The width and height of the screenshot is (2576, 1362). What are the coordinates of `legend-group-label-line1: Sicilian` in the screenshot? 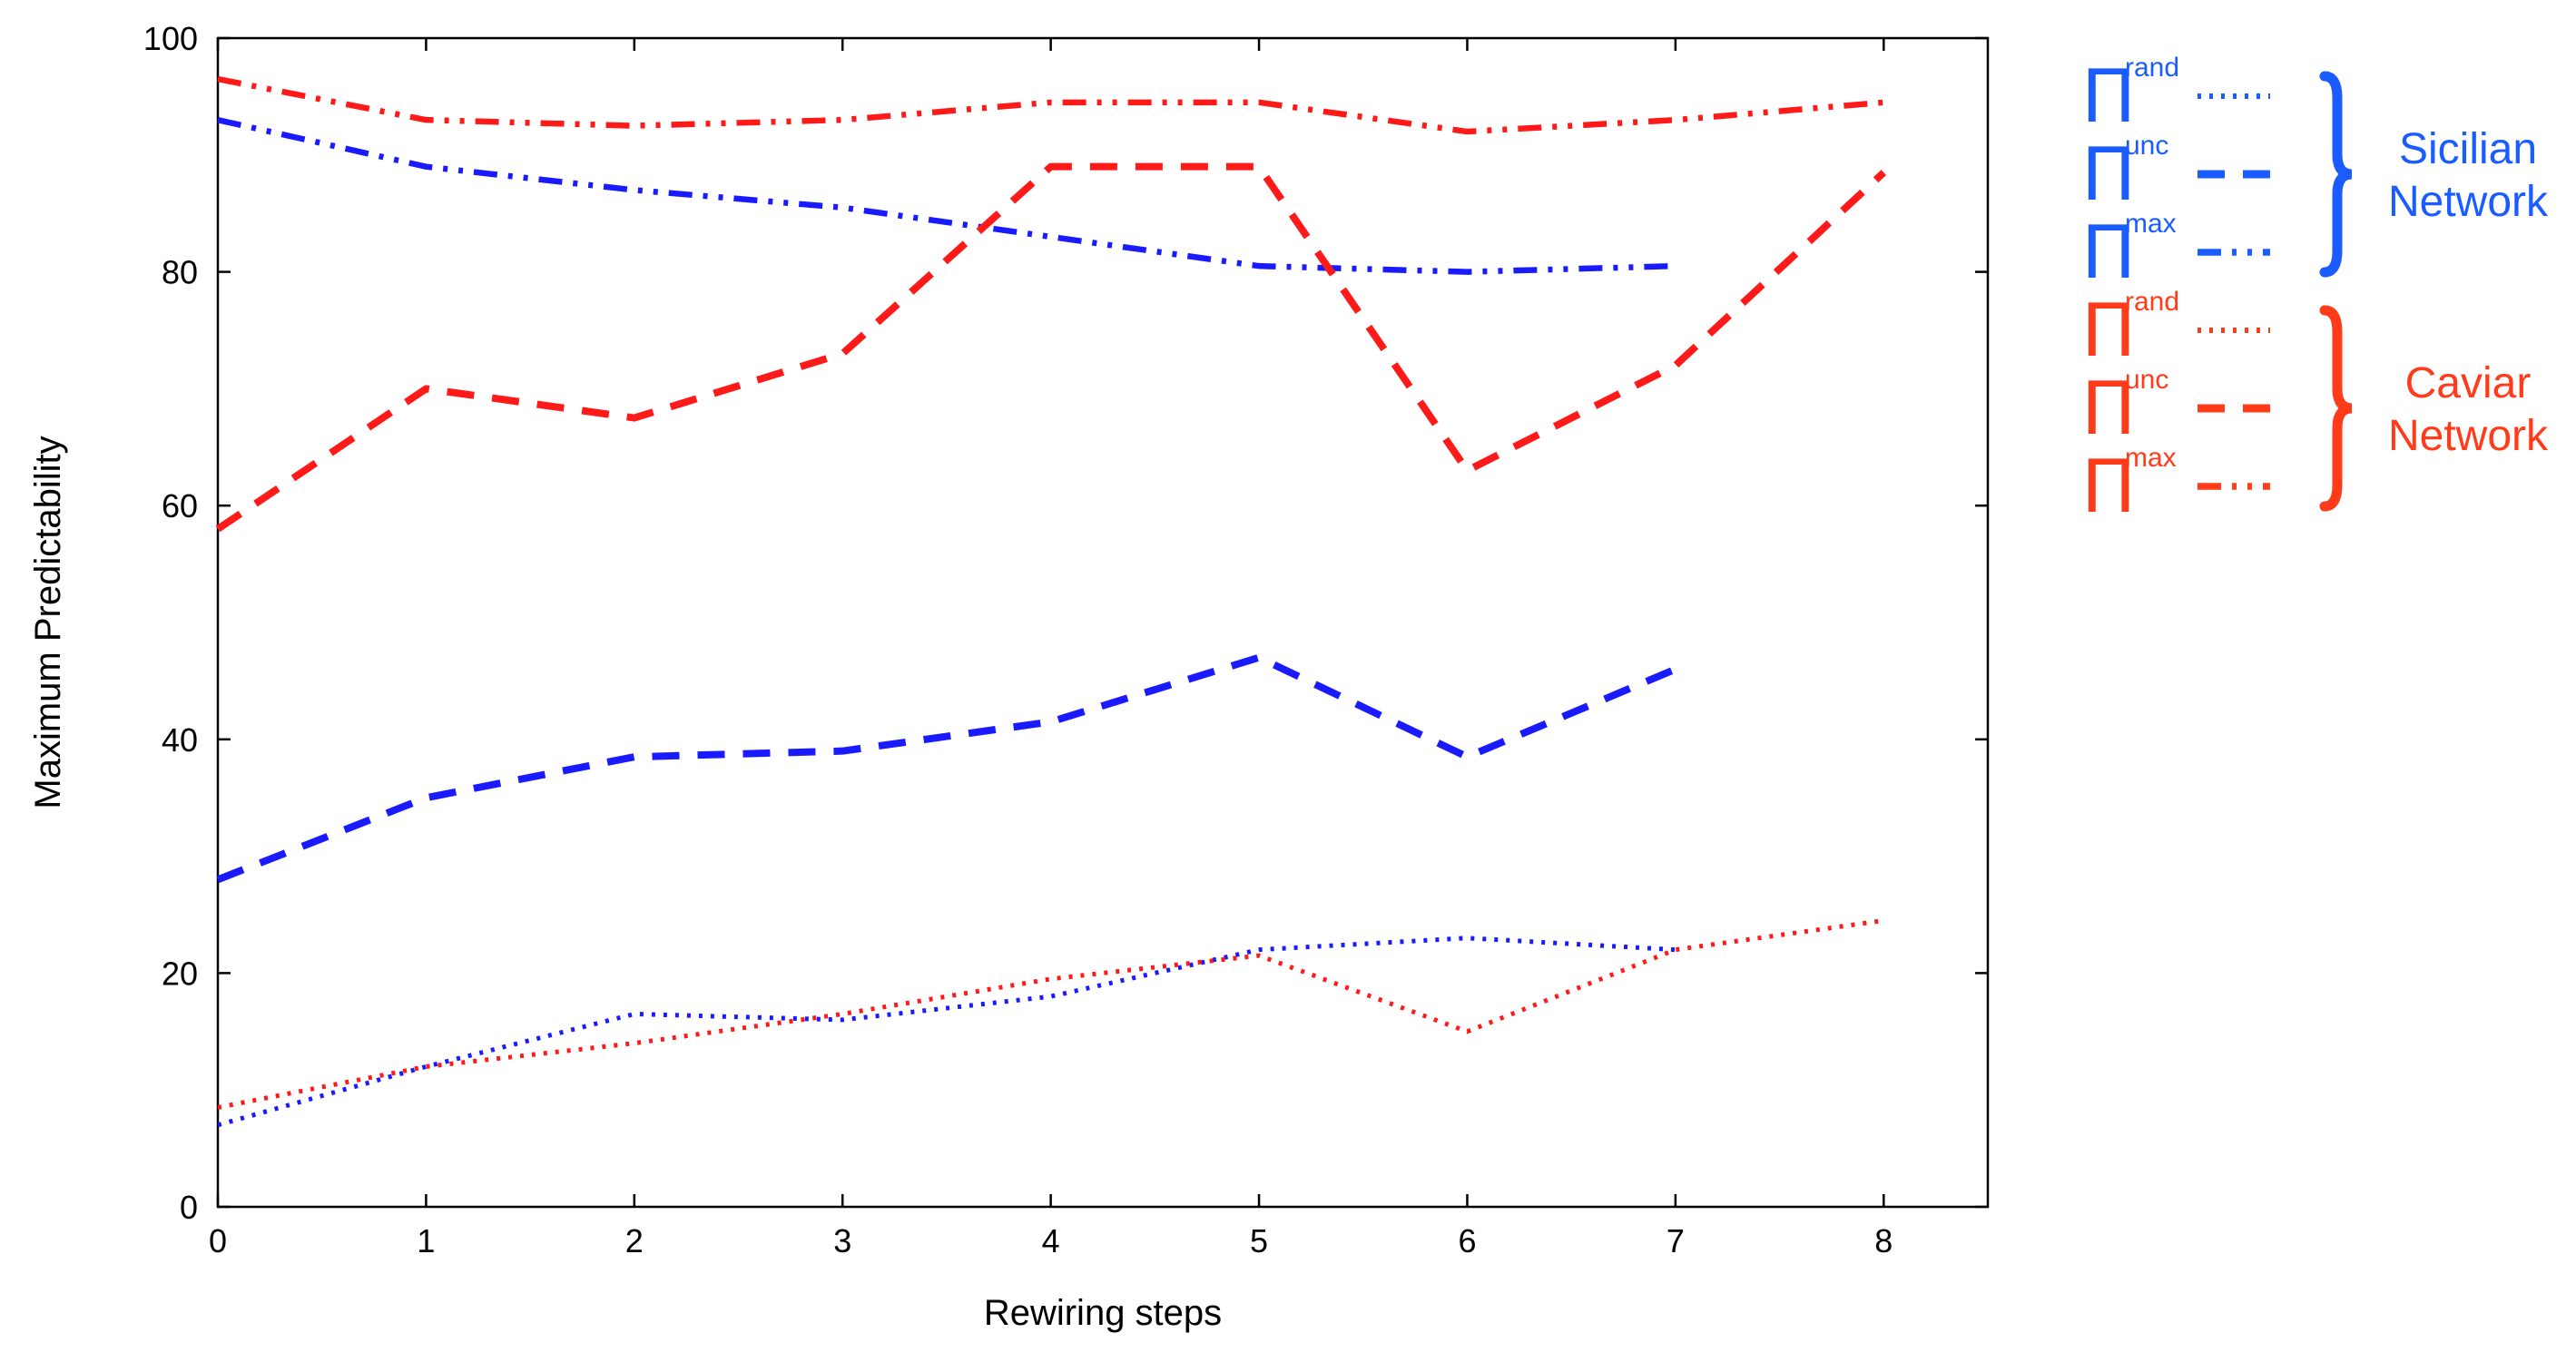 It's located at (2468, 149).